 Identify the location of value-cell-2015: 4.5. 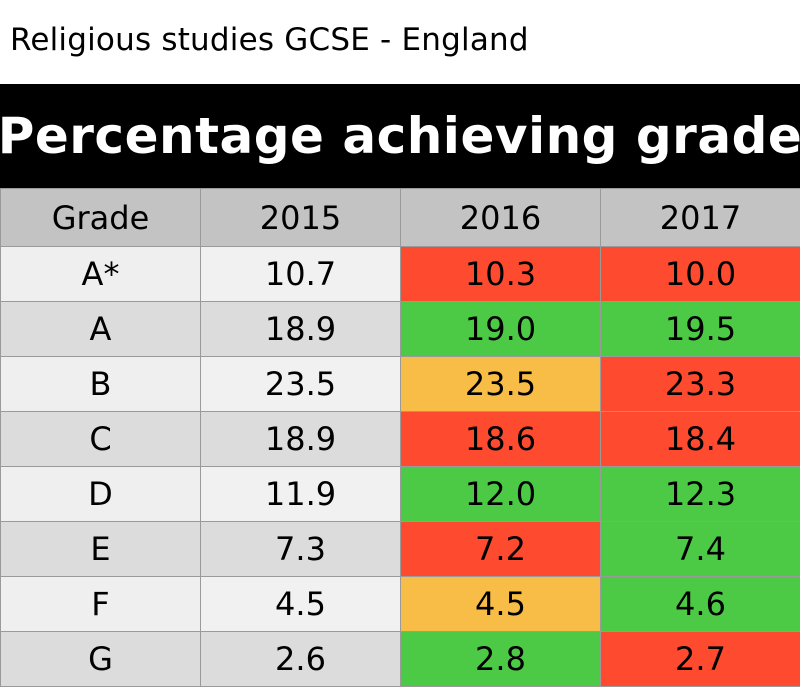
(300, 604).